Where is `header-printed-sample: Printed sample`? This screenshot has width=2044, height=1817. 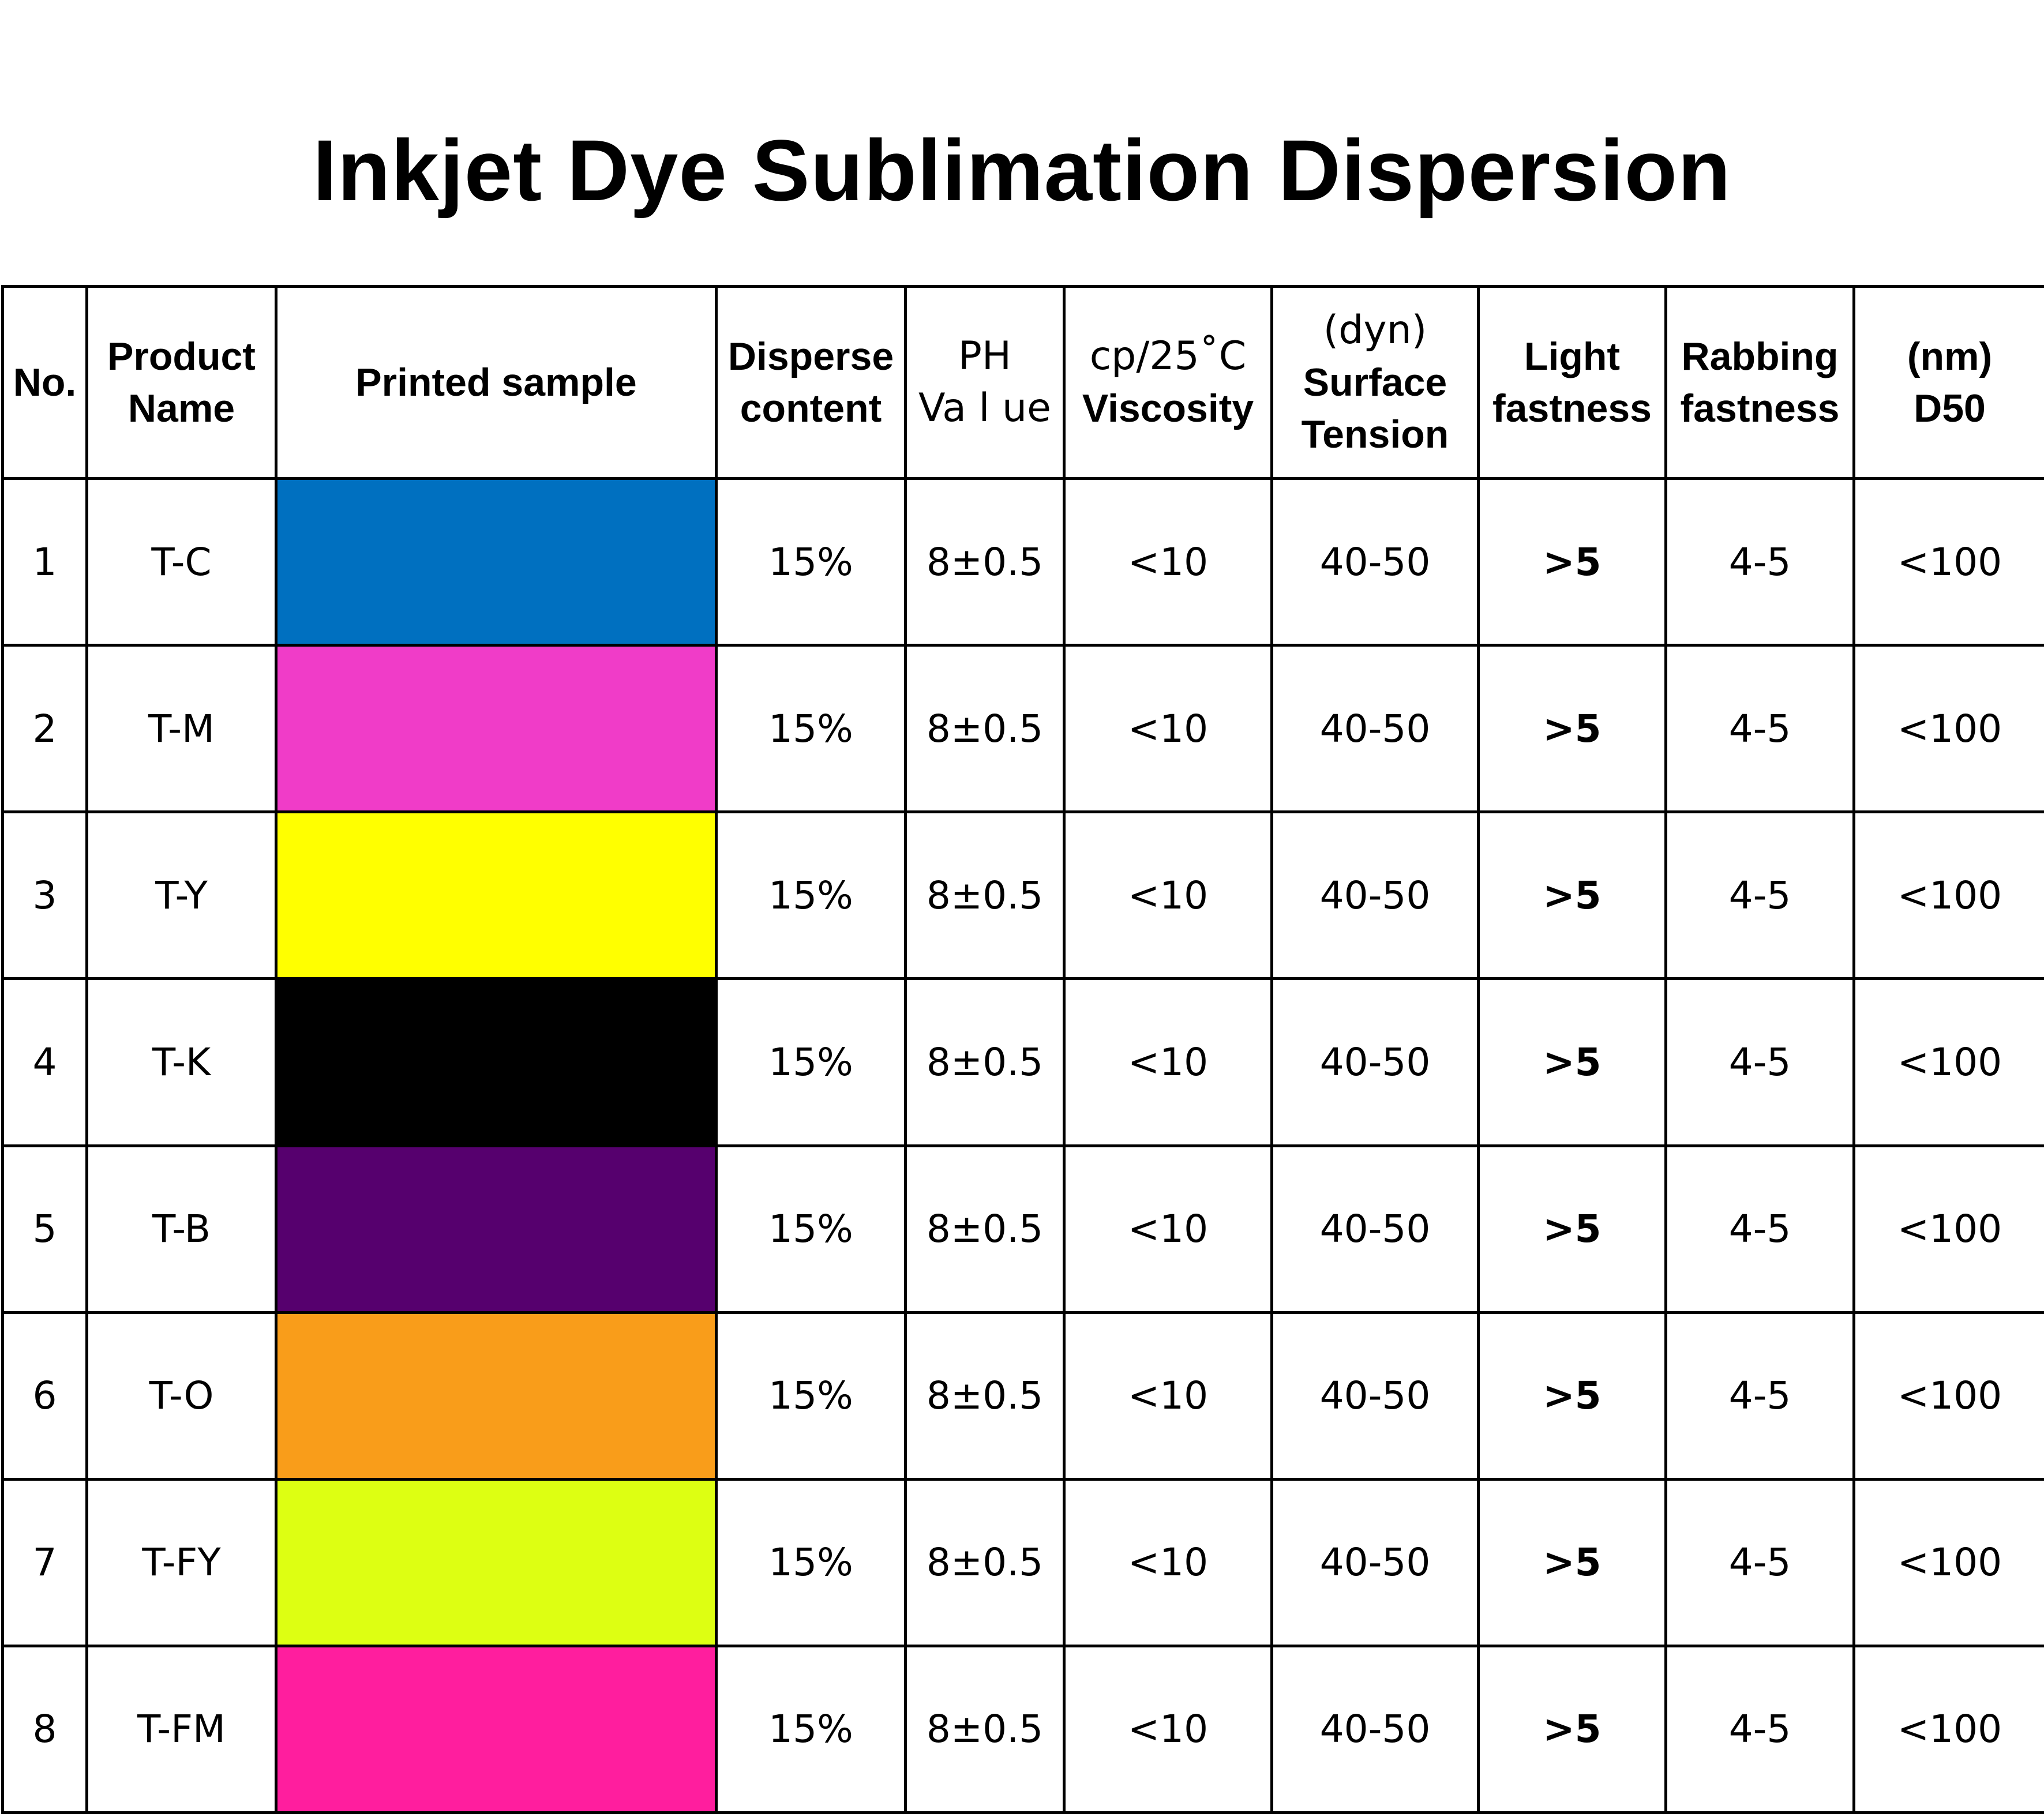
header-printed-sample: Printed sample is located at coordinates (496, 382).